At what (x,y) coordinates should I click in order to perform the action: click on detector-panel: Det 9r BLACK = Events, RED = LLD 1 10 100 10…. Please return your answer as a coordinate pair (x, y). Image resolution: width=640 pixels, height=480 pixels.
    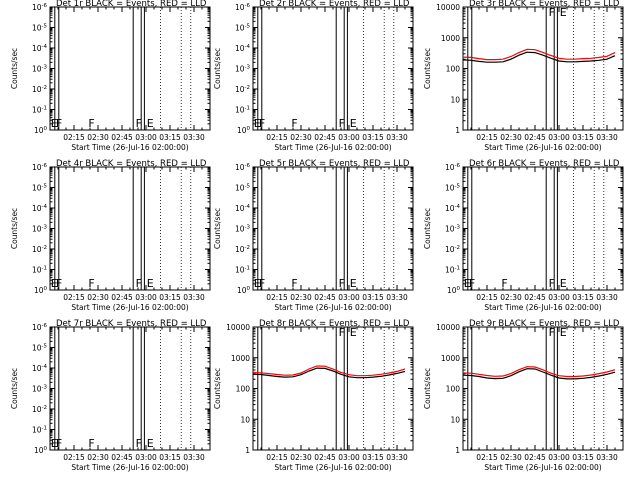
    Looking at the image, I should click on (523, 395).